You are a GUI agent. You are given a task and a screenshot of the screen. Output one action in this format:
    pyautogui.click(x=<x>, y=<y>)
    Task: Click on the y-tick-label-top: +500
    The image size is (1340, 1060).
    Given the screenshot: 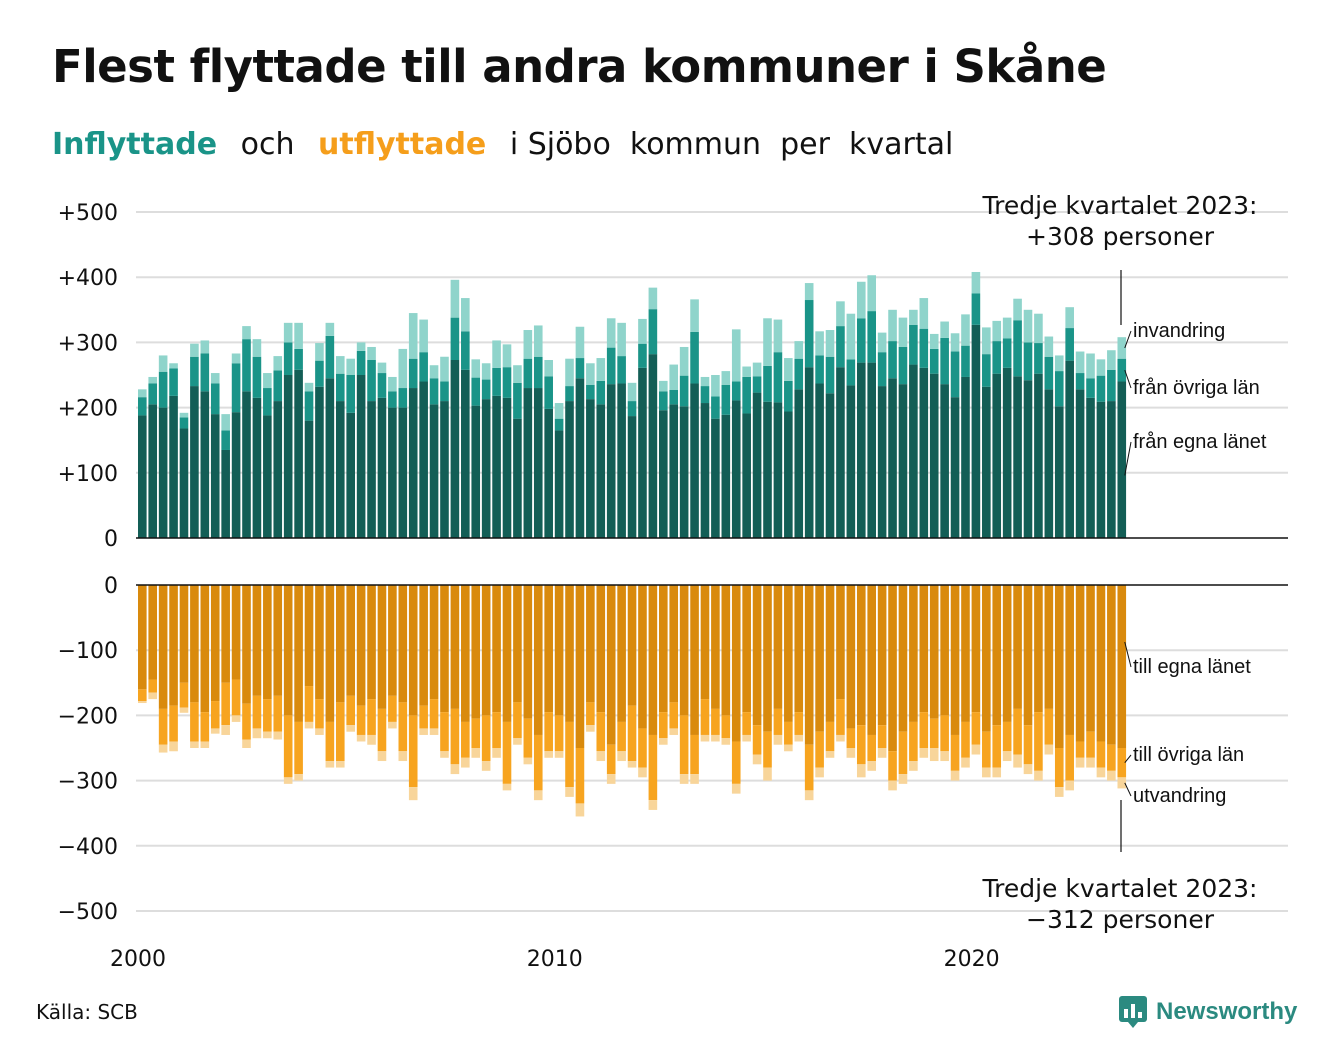 What is the action you would take?
    pyautogui.click(x=88, y=213)
    